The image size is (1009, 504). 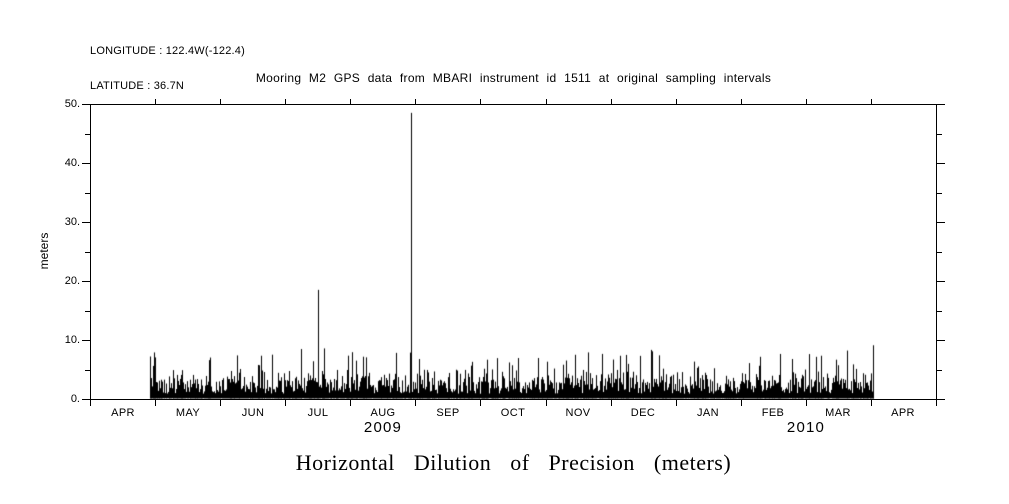 What do you see at coordinates (773, 413) in the screenshot?
I see `month-label: FEB` at bounding box center [773, 413].